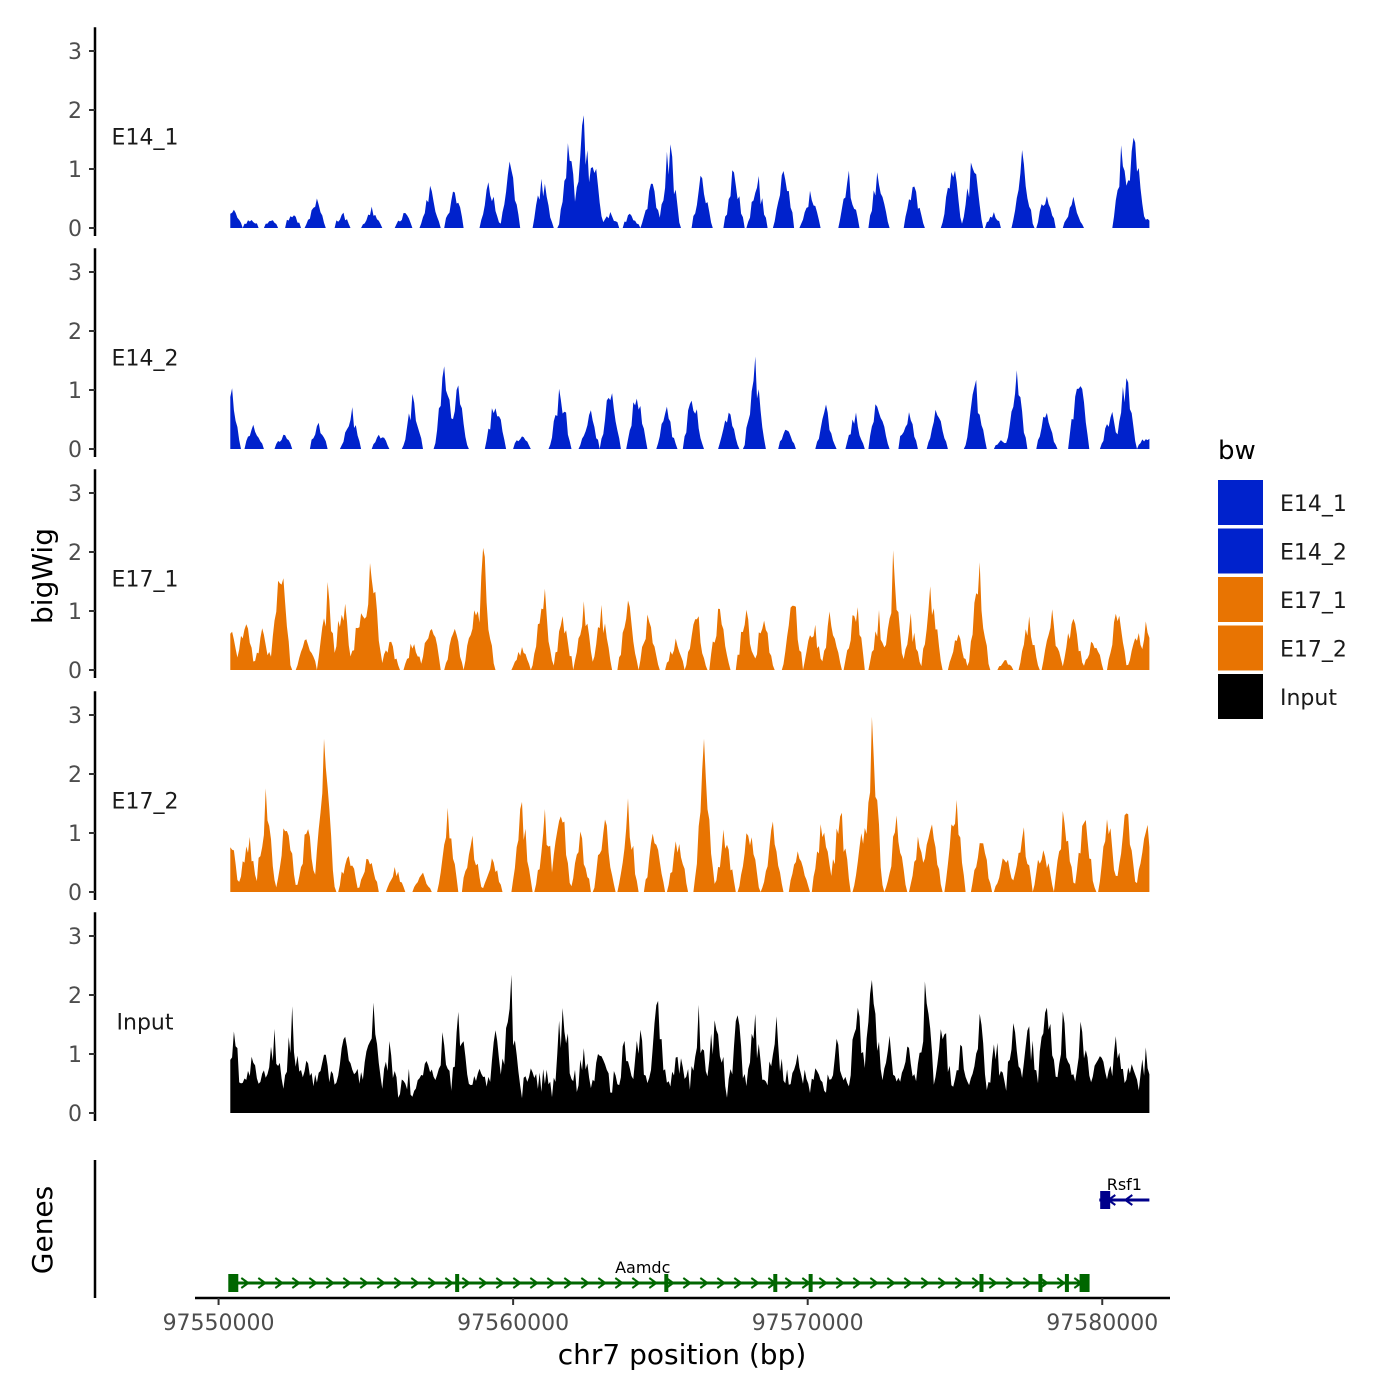  Describe the element at coordinates (145, 138) in the screenshot. I see `track-label: E14_1` at that location.